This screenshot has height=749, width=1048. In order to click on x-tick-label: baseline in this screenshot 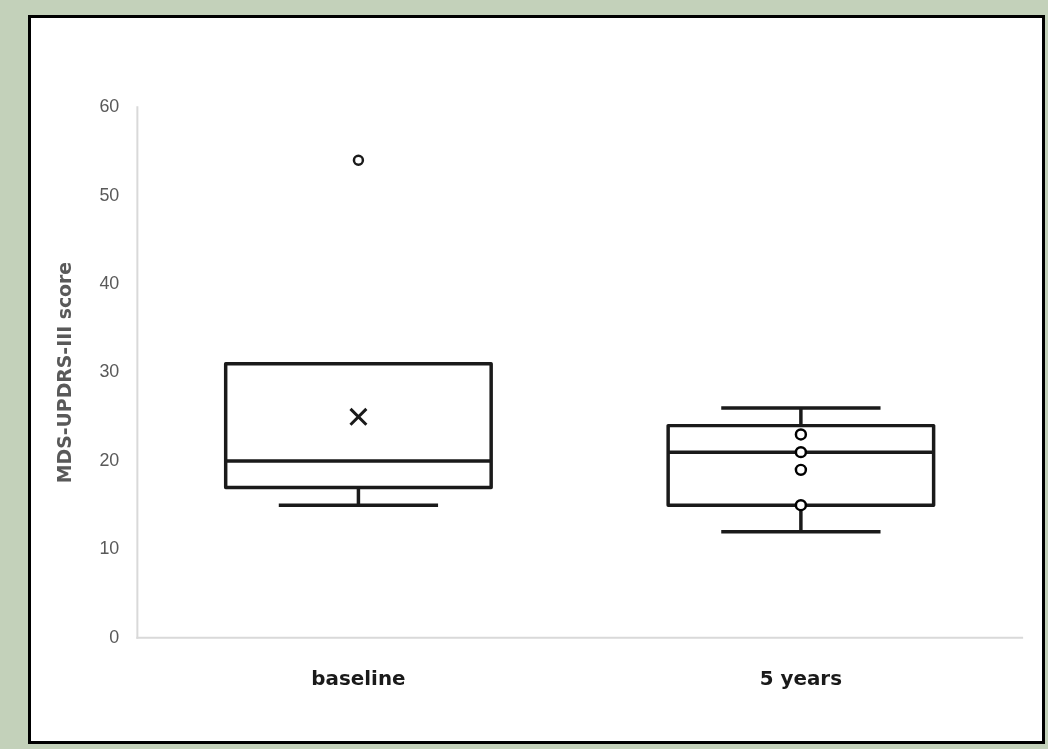, I will do `click(358, 678)`.